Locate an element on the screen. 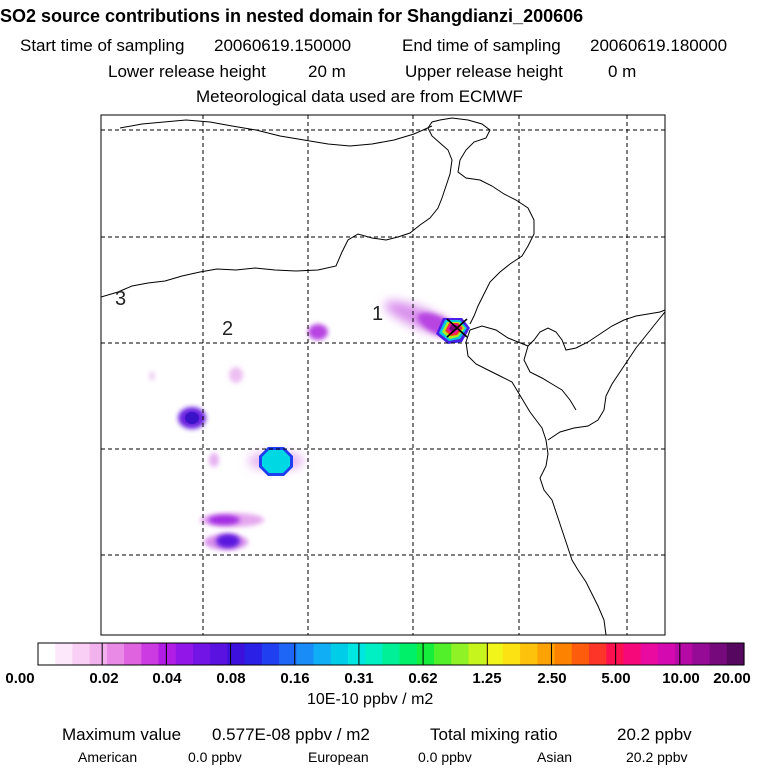 The width and height of the screenshot is (768, 768). plume-blob-center is located at coordinates (256, 461).